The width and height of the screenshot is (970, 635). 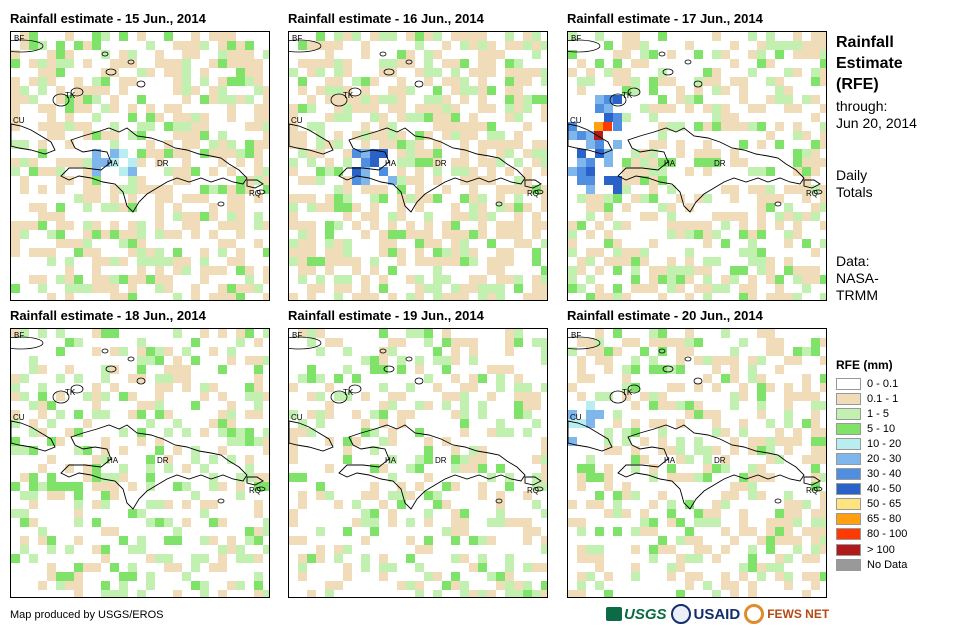 I want to click on coastline, so click(x=432, y=467).